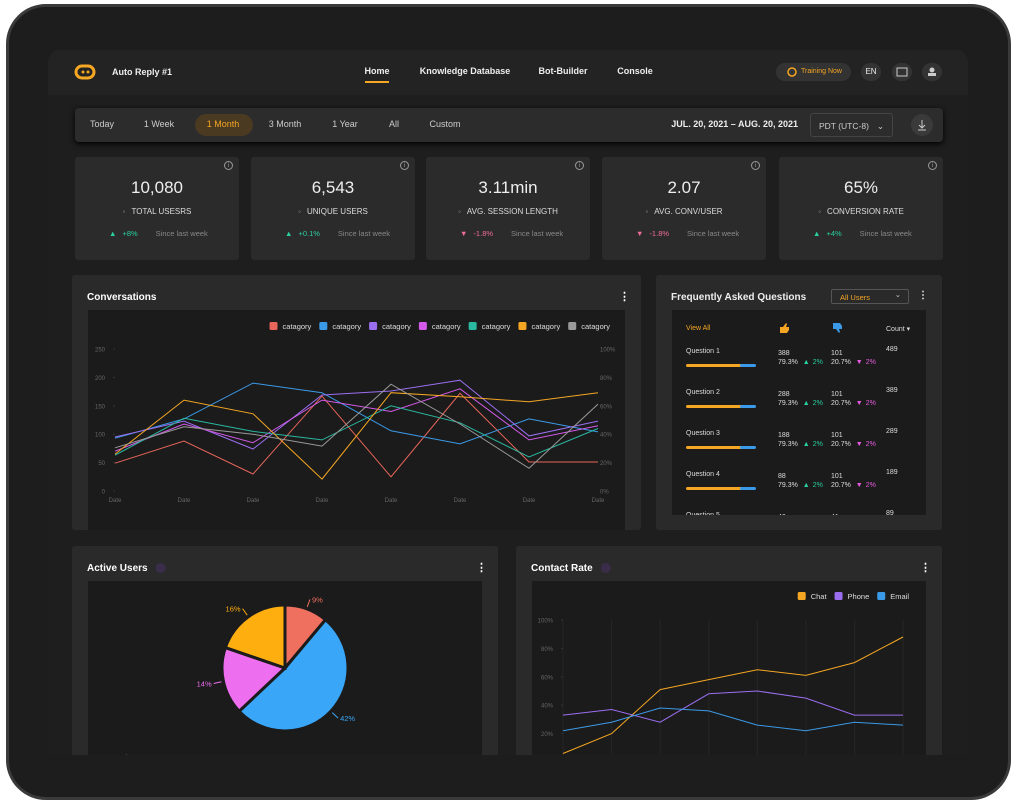 Image resolution: width=1017 pixels, height=810 pixels. I want to click on no-change: 2%, so click(870, 485).